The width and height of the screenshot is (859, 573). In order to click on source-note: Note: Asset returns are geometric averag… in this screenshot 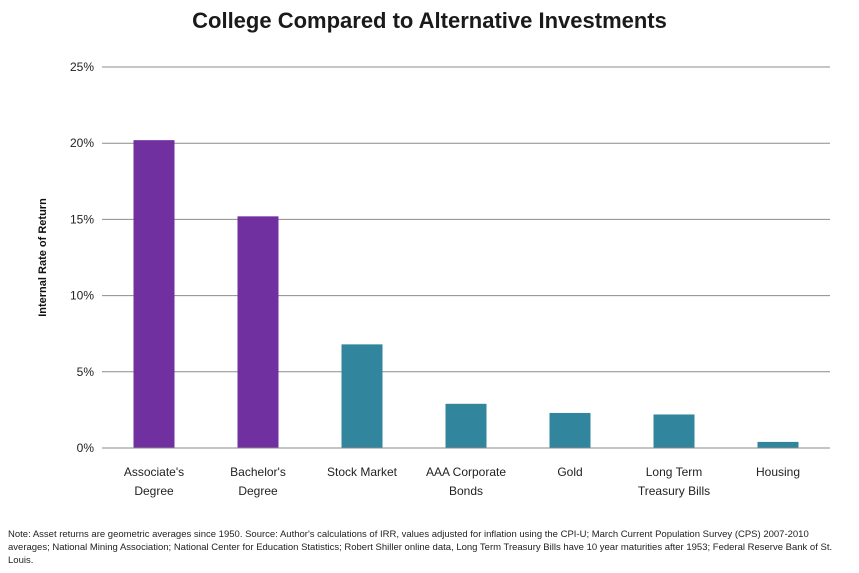, I will do `click(420, 547)`.